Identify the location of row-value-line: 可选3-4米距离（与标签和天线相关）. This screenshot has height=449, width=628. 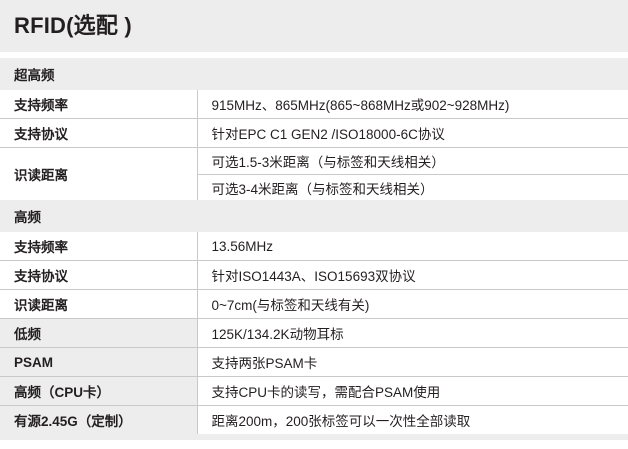
(412, 187).